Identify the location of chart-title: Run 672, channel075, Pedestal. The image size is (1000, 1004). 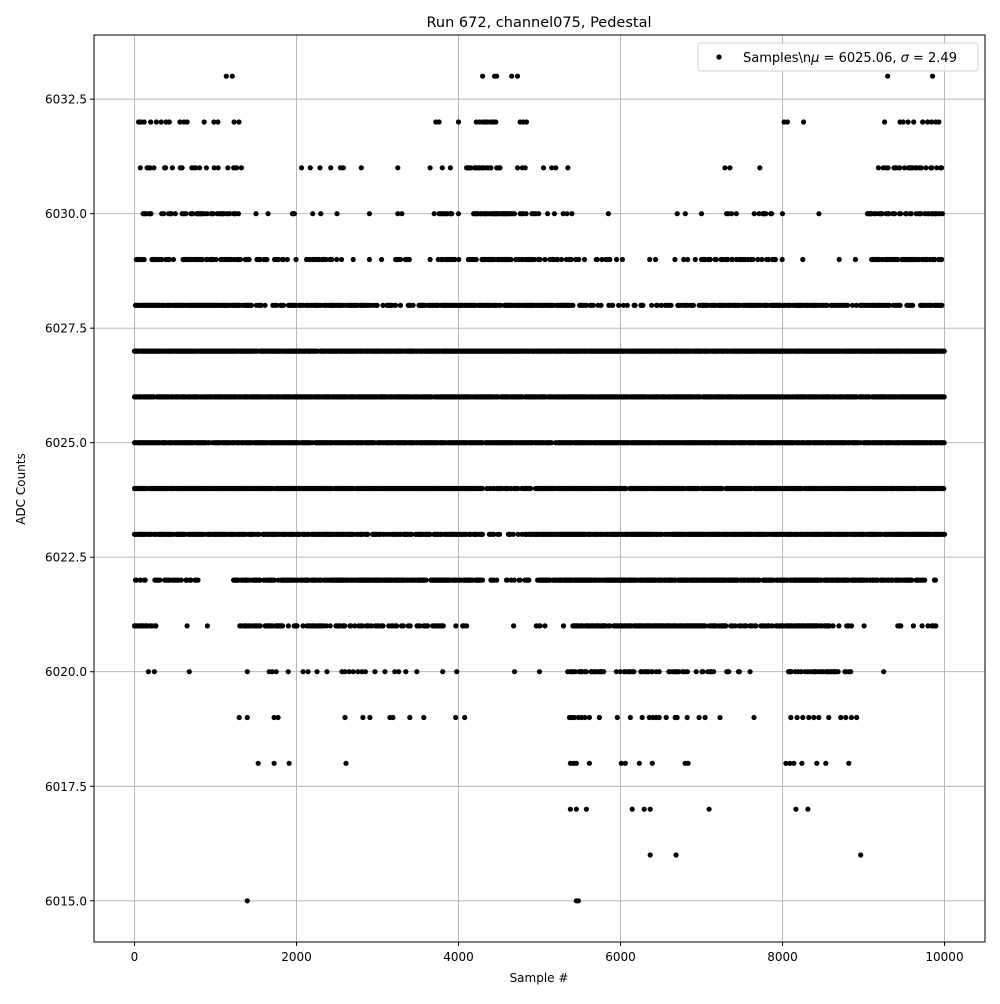
(538, 23).